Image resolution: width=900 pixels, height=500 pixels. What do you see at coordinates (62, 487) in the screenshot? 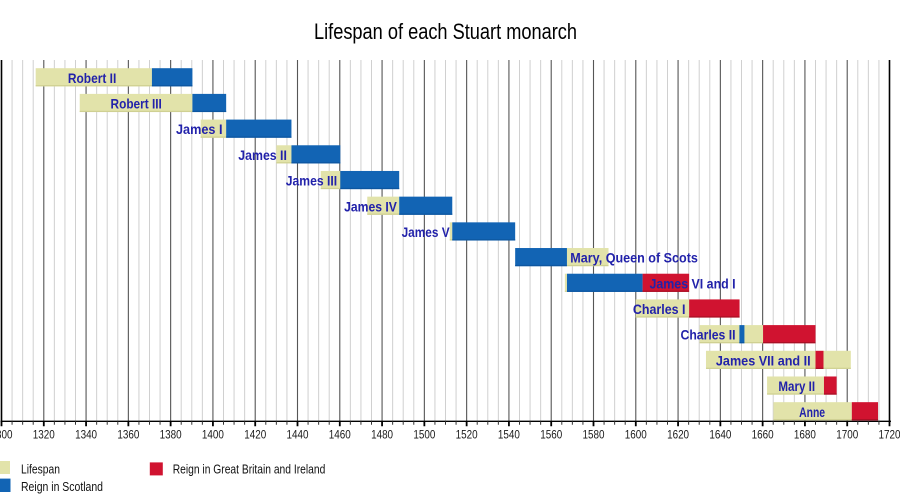
I see `svg-text: Reign in Scotland` at bounding box center [62, 487].